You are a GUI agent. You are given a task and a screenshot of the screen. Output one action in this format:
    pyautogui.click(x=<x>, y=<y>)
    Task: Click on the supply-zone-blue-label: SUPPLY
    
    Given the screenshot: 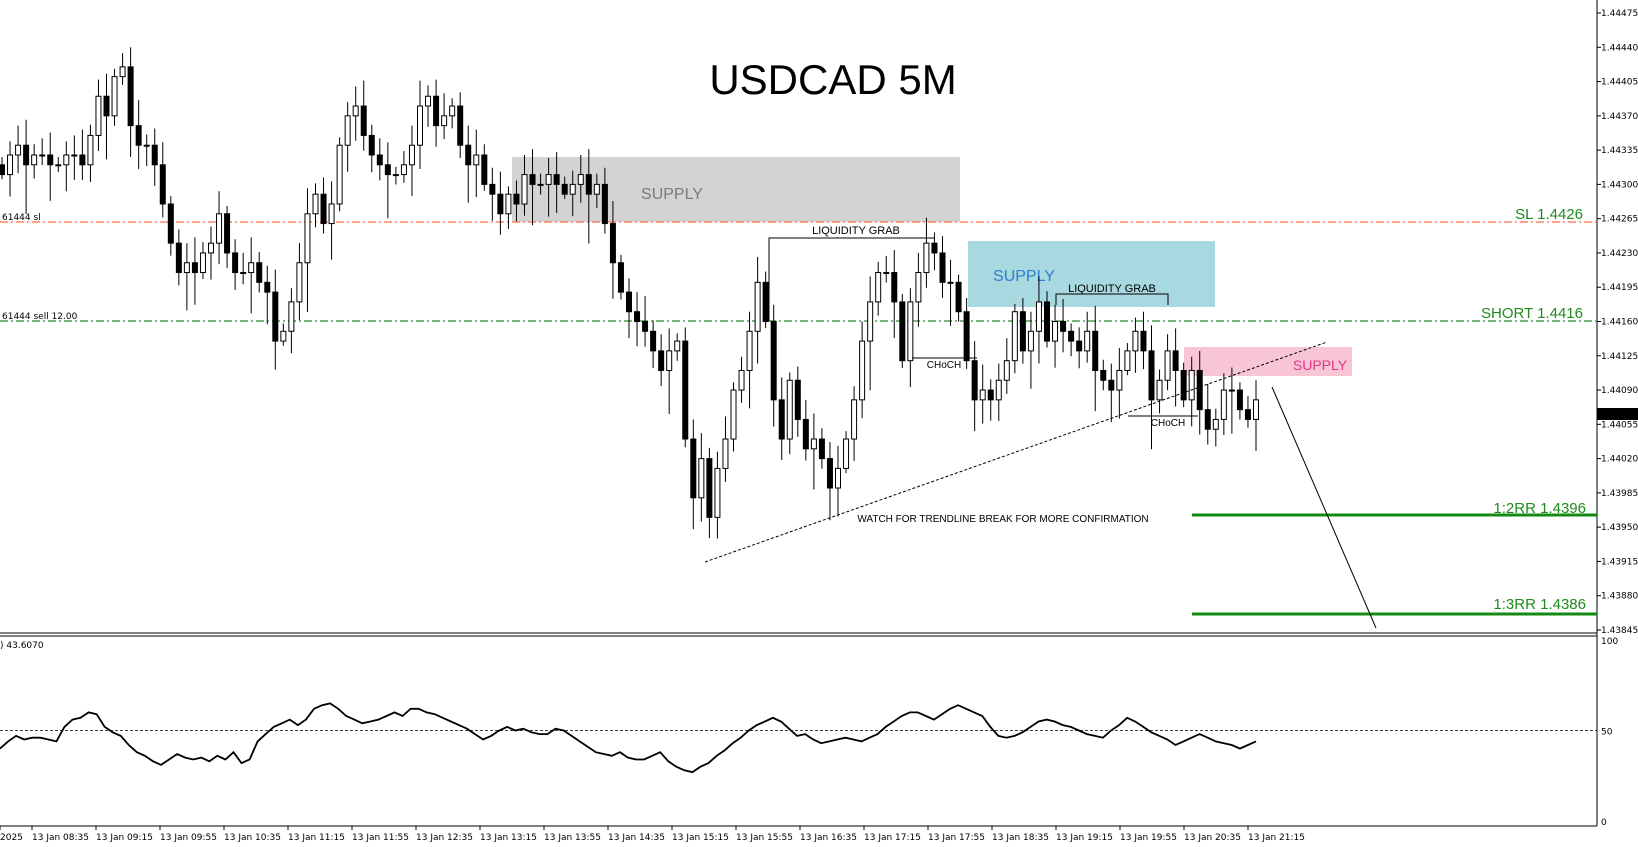 What is the action you would take?
    pyautogui.click(x=1024, y=276)
    